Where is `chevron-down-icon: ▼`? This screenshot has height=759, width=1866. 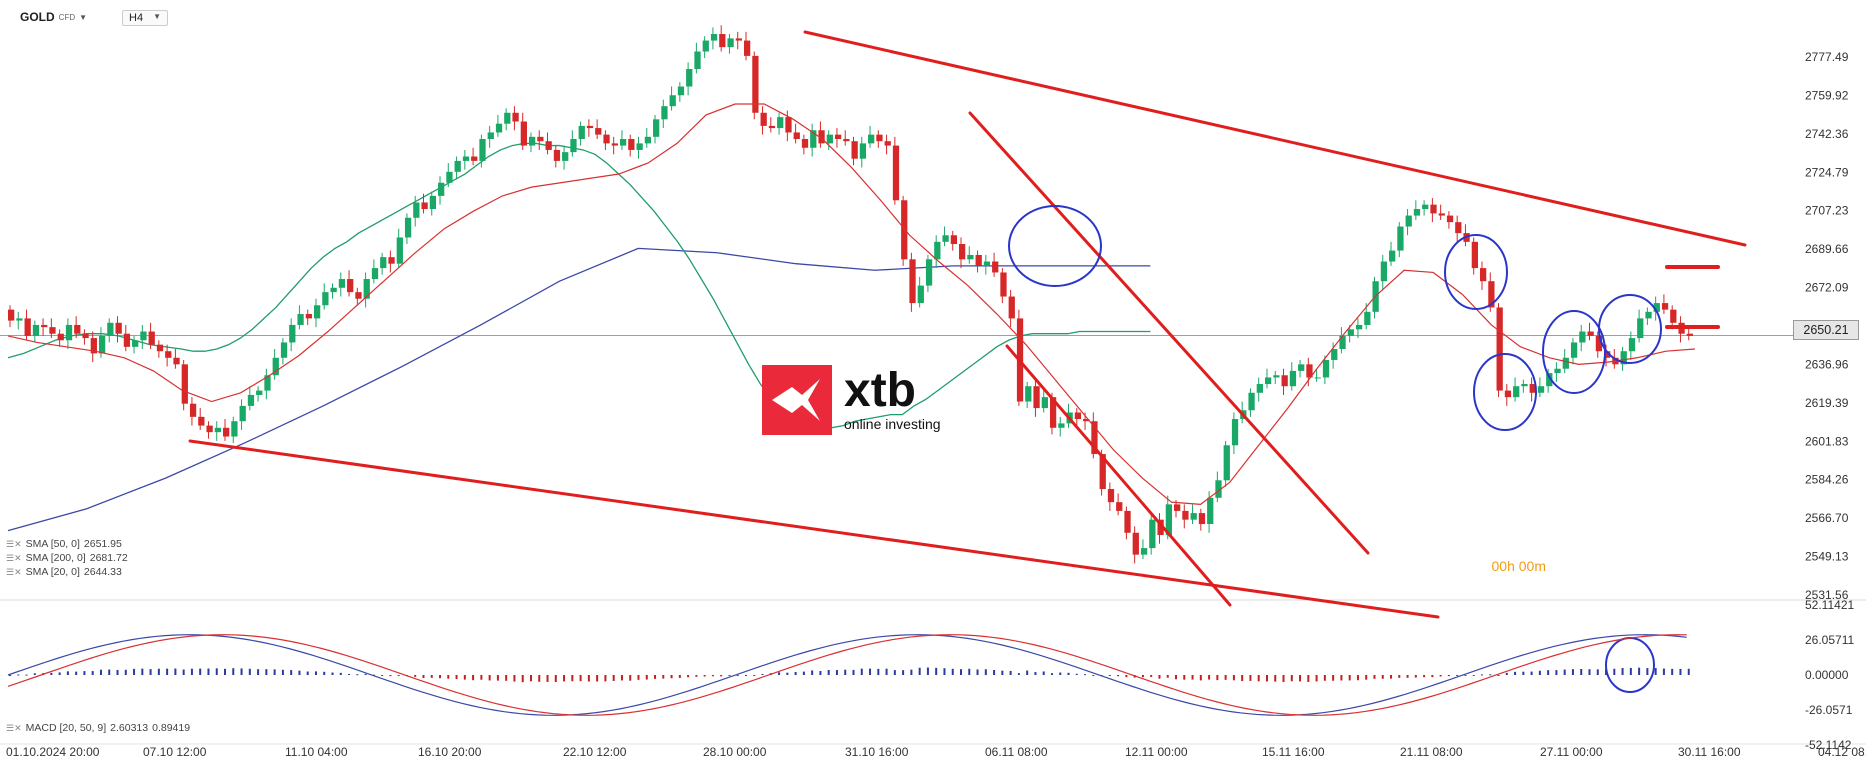 chevron-down-icon: ▼ is located at coordinates (157, 16).